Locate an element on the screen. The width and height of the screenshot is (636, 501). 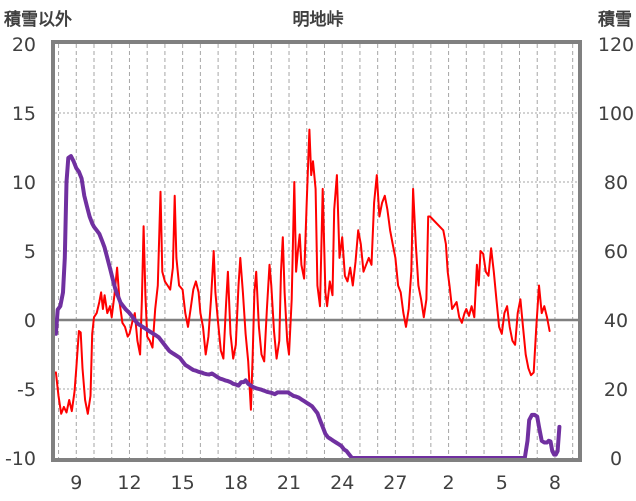
right-tick-label: 0 is located at coordinates (616, 459).